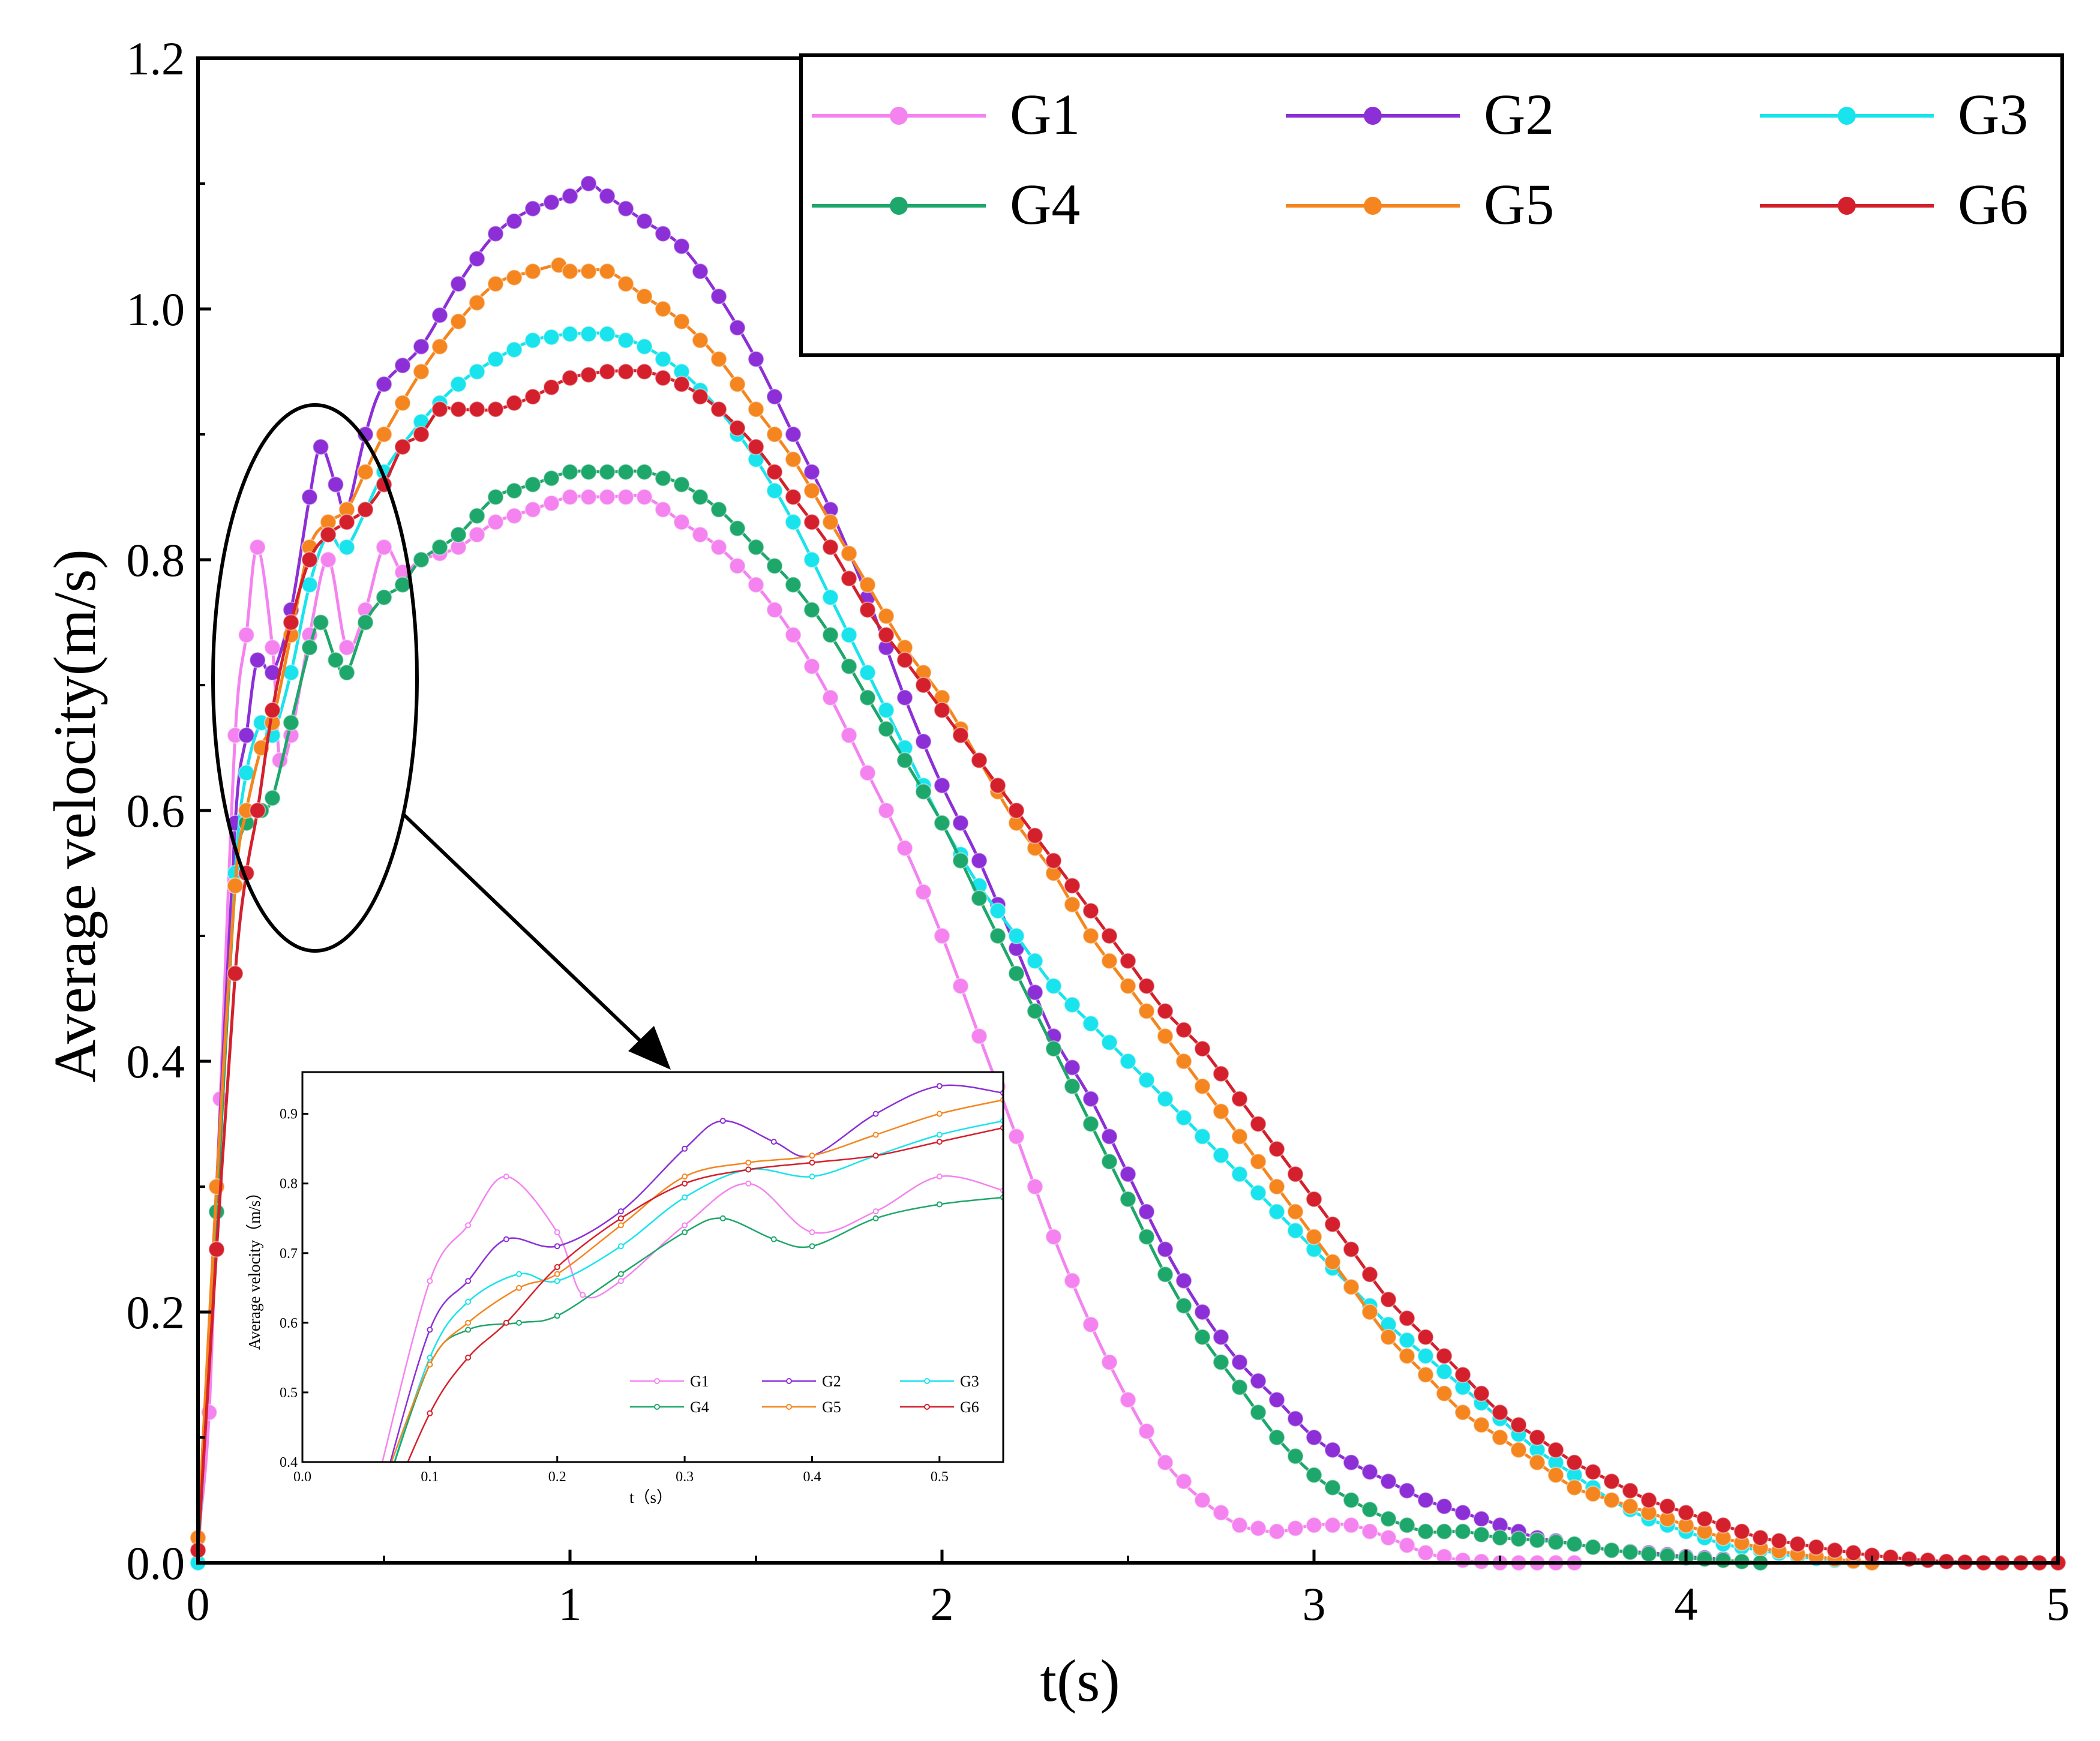 This screenshot has width=2100, height=1741. What do you see at coordinates (1993, 114) in the screenshot?
I see `legend-label: G3` at bounding box center [1993, 114].